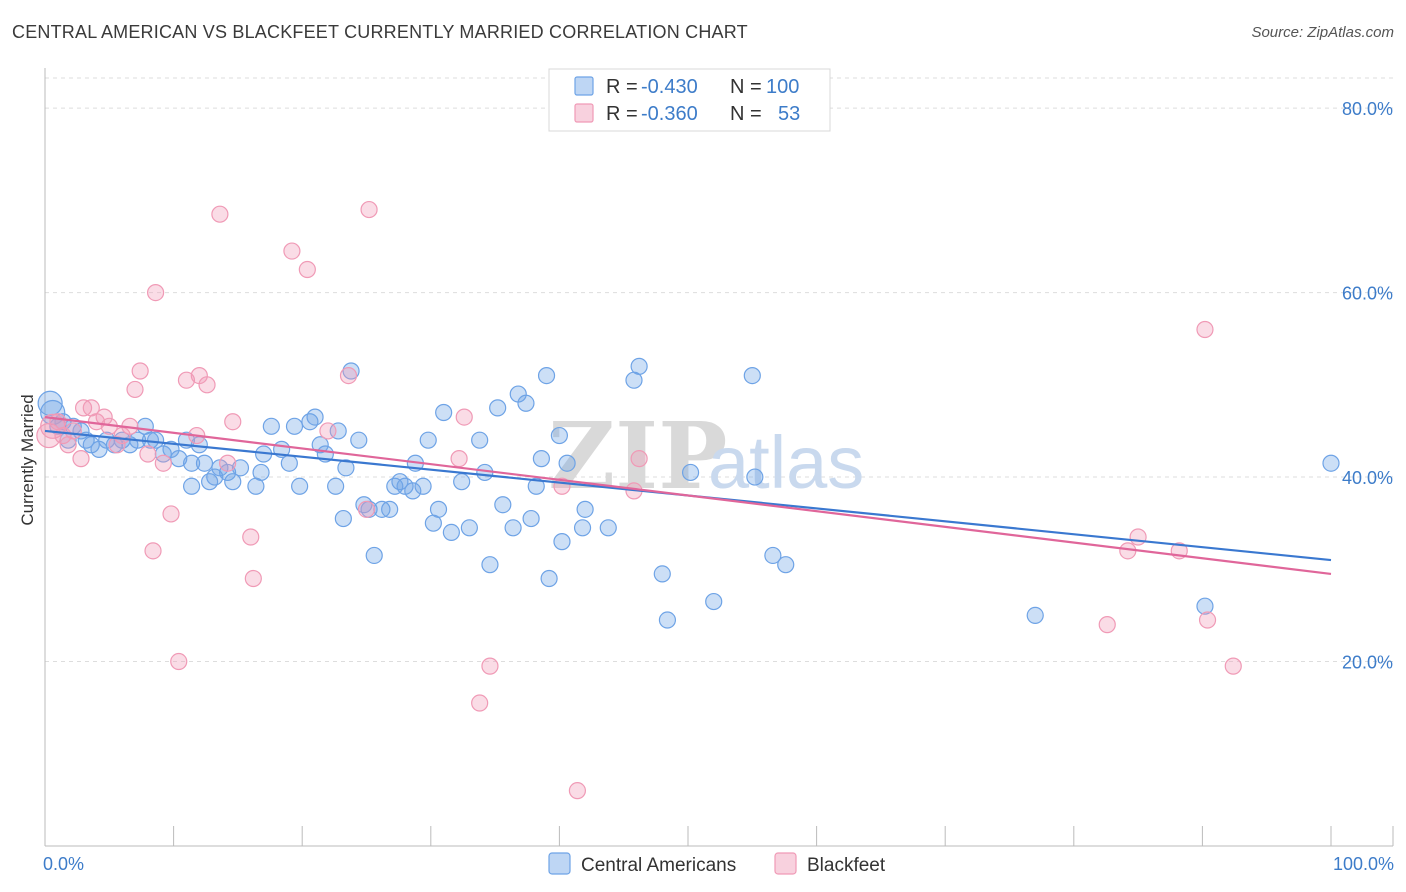 This screenshot has width=1406, height=892. Describe the element at coordinates (1322, 32) in the screenshot. I see `chart-source: Source: ZipAtlas.com` at that location.